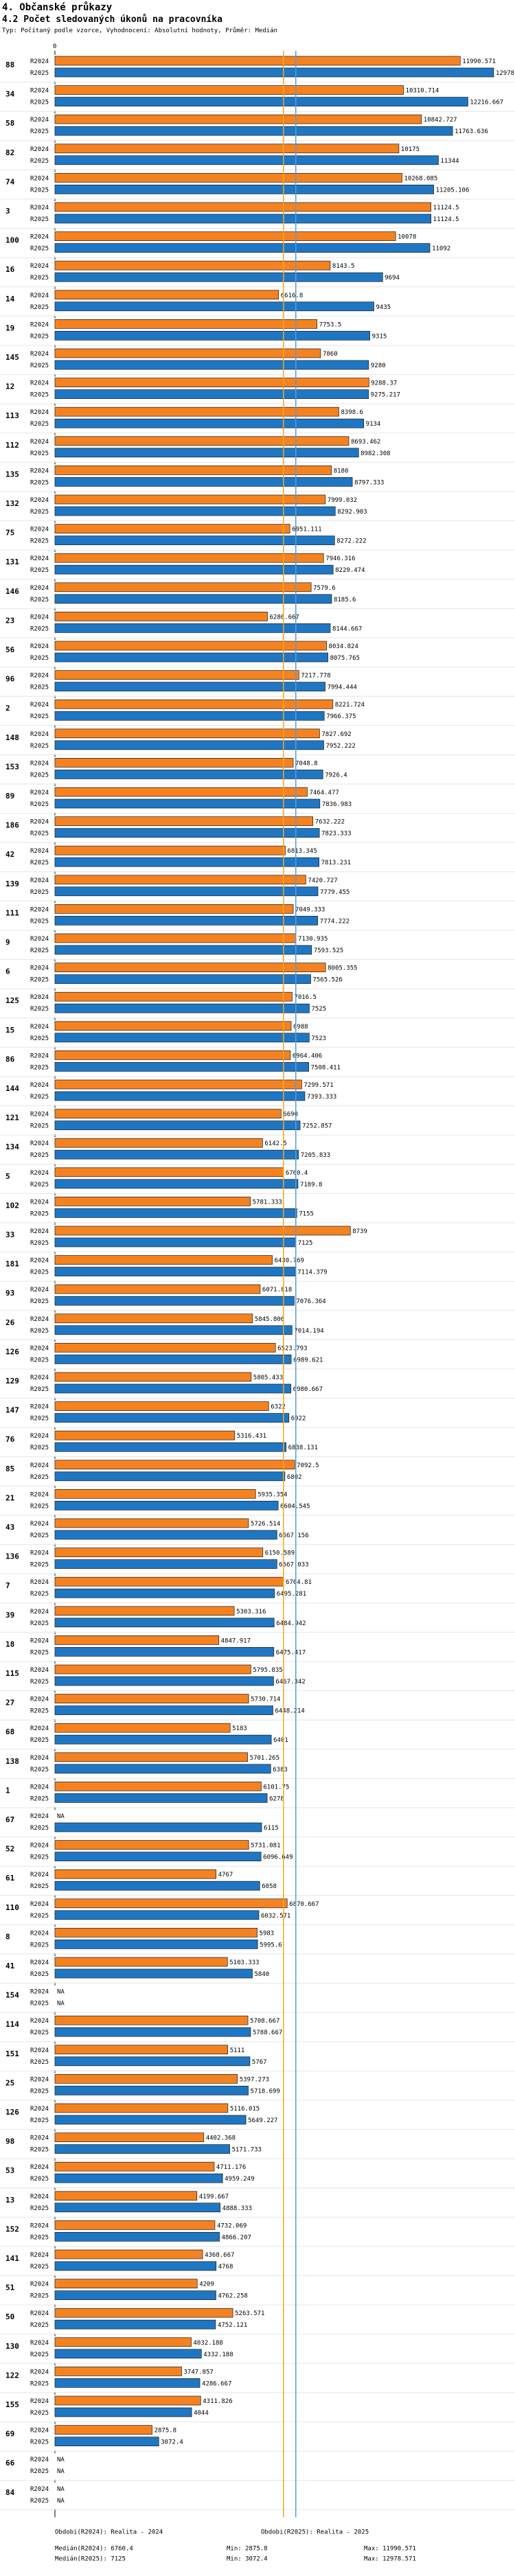 The image size is (515, 2576). What do you see at coordinates (271, 1945) in the screenshot?
I see `value-label: 5995.6` at bounding box center [271, 1945].